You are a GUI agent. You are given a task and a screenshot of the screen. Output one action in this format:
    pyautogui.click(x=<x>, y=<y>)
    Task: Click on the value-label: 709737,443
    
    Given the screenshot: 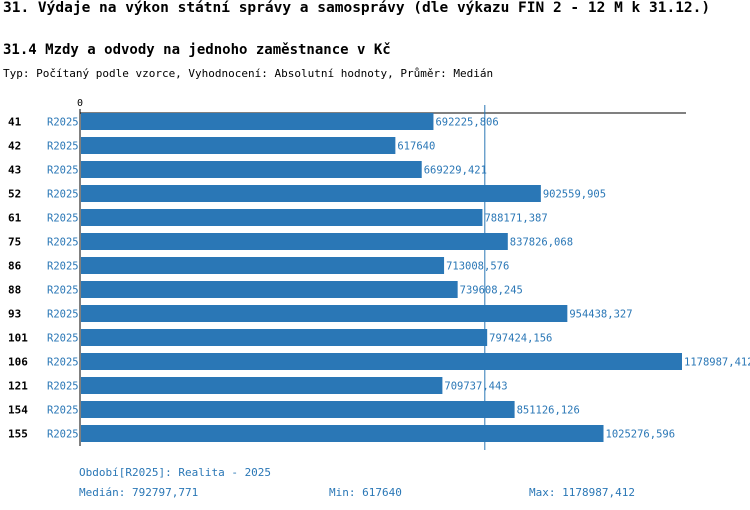 What is the action you would take?
    pyautogui.click(x=475, y=387)
    